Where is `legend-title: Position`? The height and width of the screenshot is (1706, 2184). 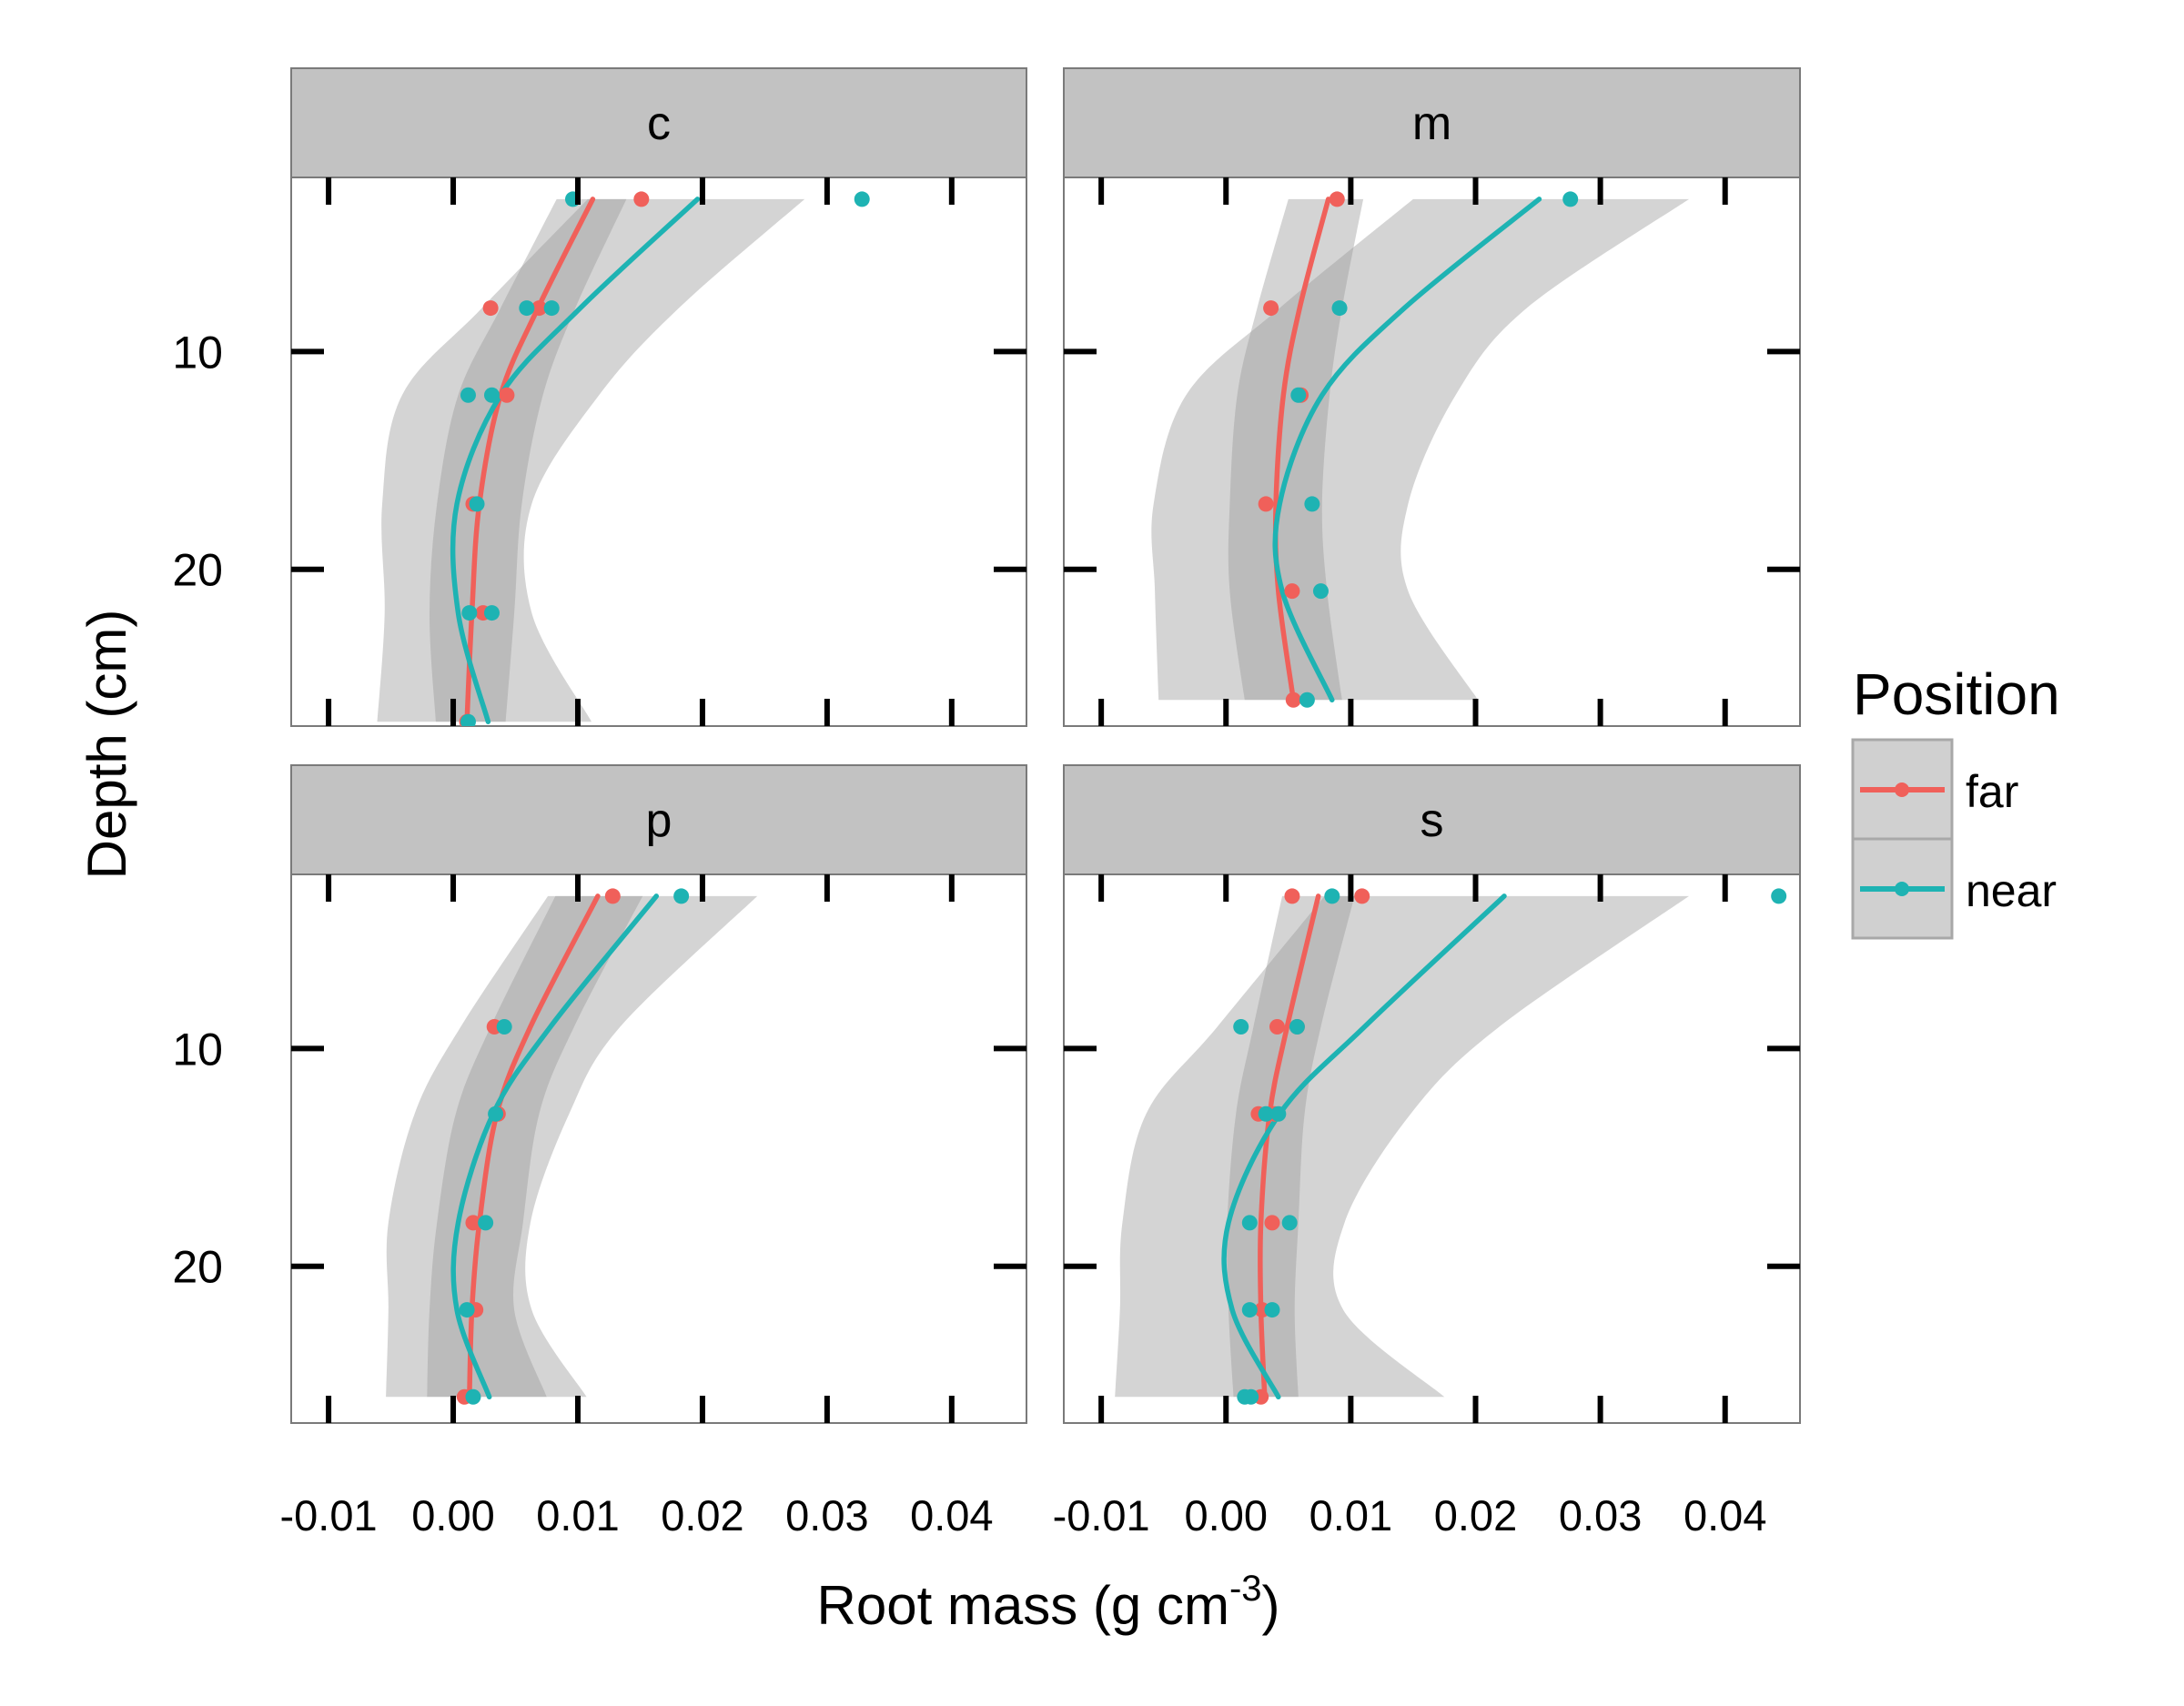 legend-title: Position is located at coordinates (1956, 694).